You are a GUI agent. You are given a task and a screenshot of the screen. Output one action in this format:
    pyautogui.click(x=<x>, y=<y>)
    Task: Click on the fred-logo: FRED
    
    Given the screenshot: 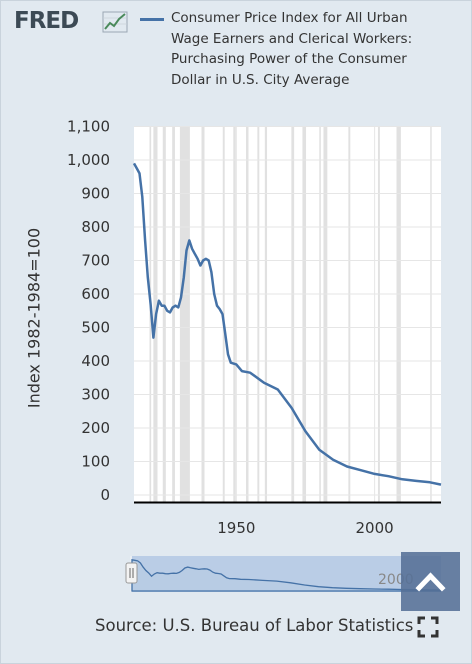 What is the action you would take?
    pyautogui.click(x=46, y=21)
    